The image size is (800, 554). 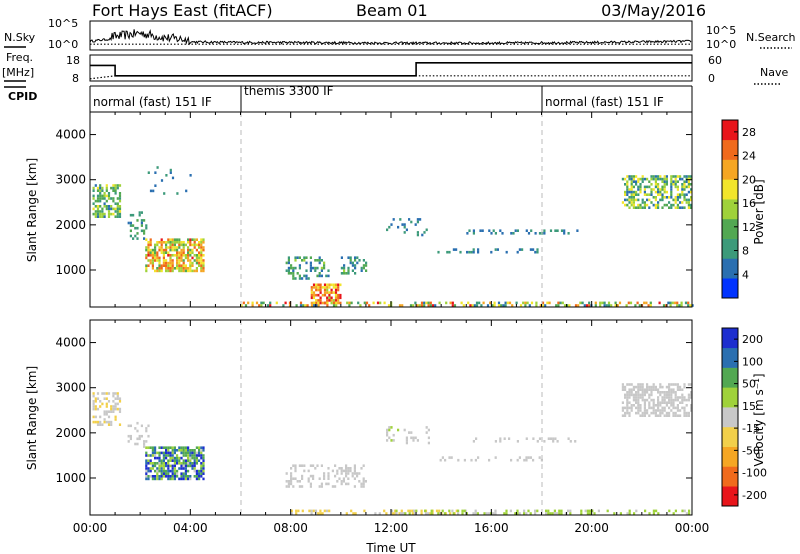 What do you see at coordinates (18, 72) in the screenshot?
I see `freq-unit-label: [MHz]` at bounding box center [18, 72].